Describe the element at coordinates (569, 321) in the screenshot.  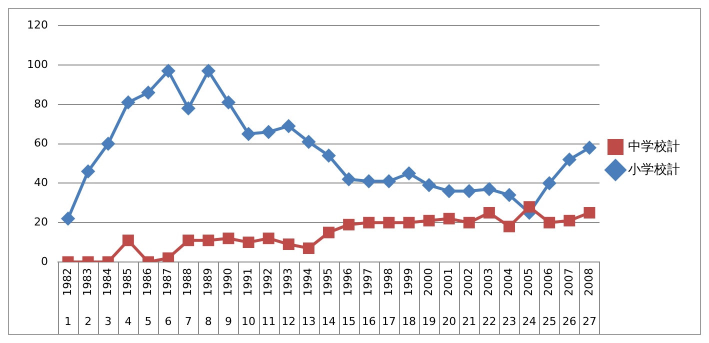
I see `text: 26` at that location.